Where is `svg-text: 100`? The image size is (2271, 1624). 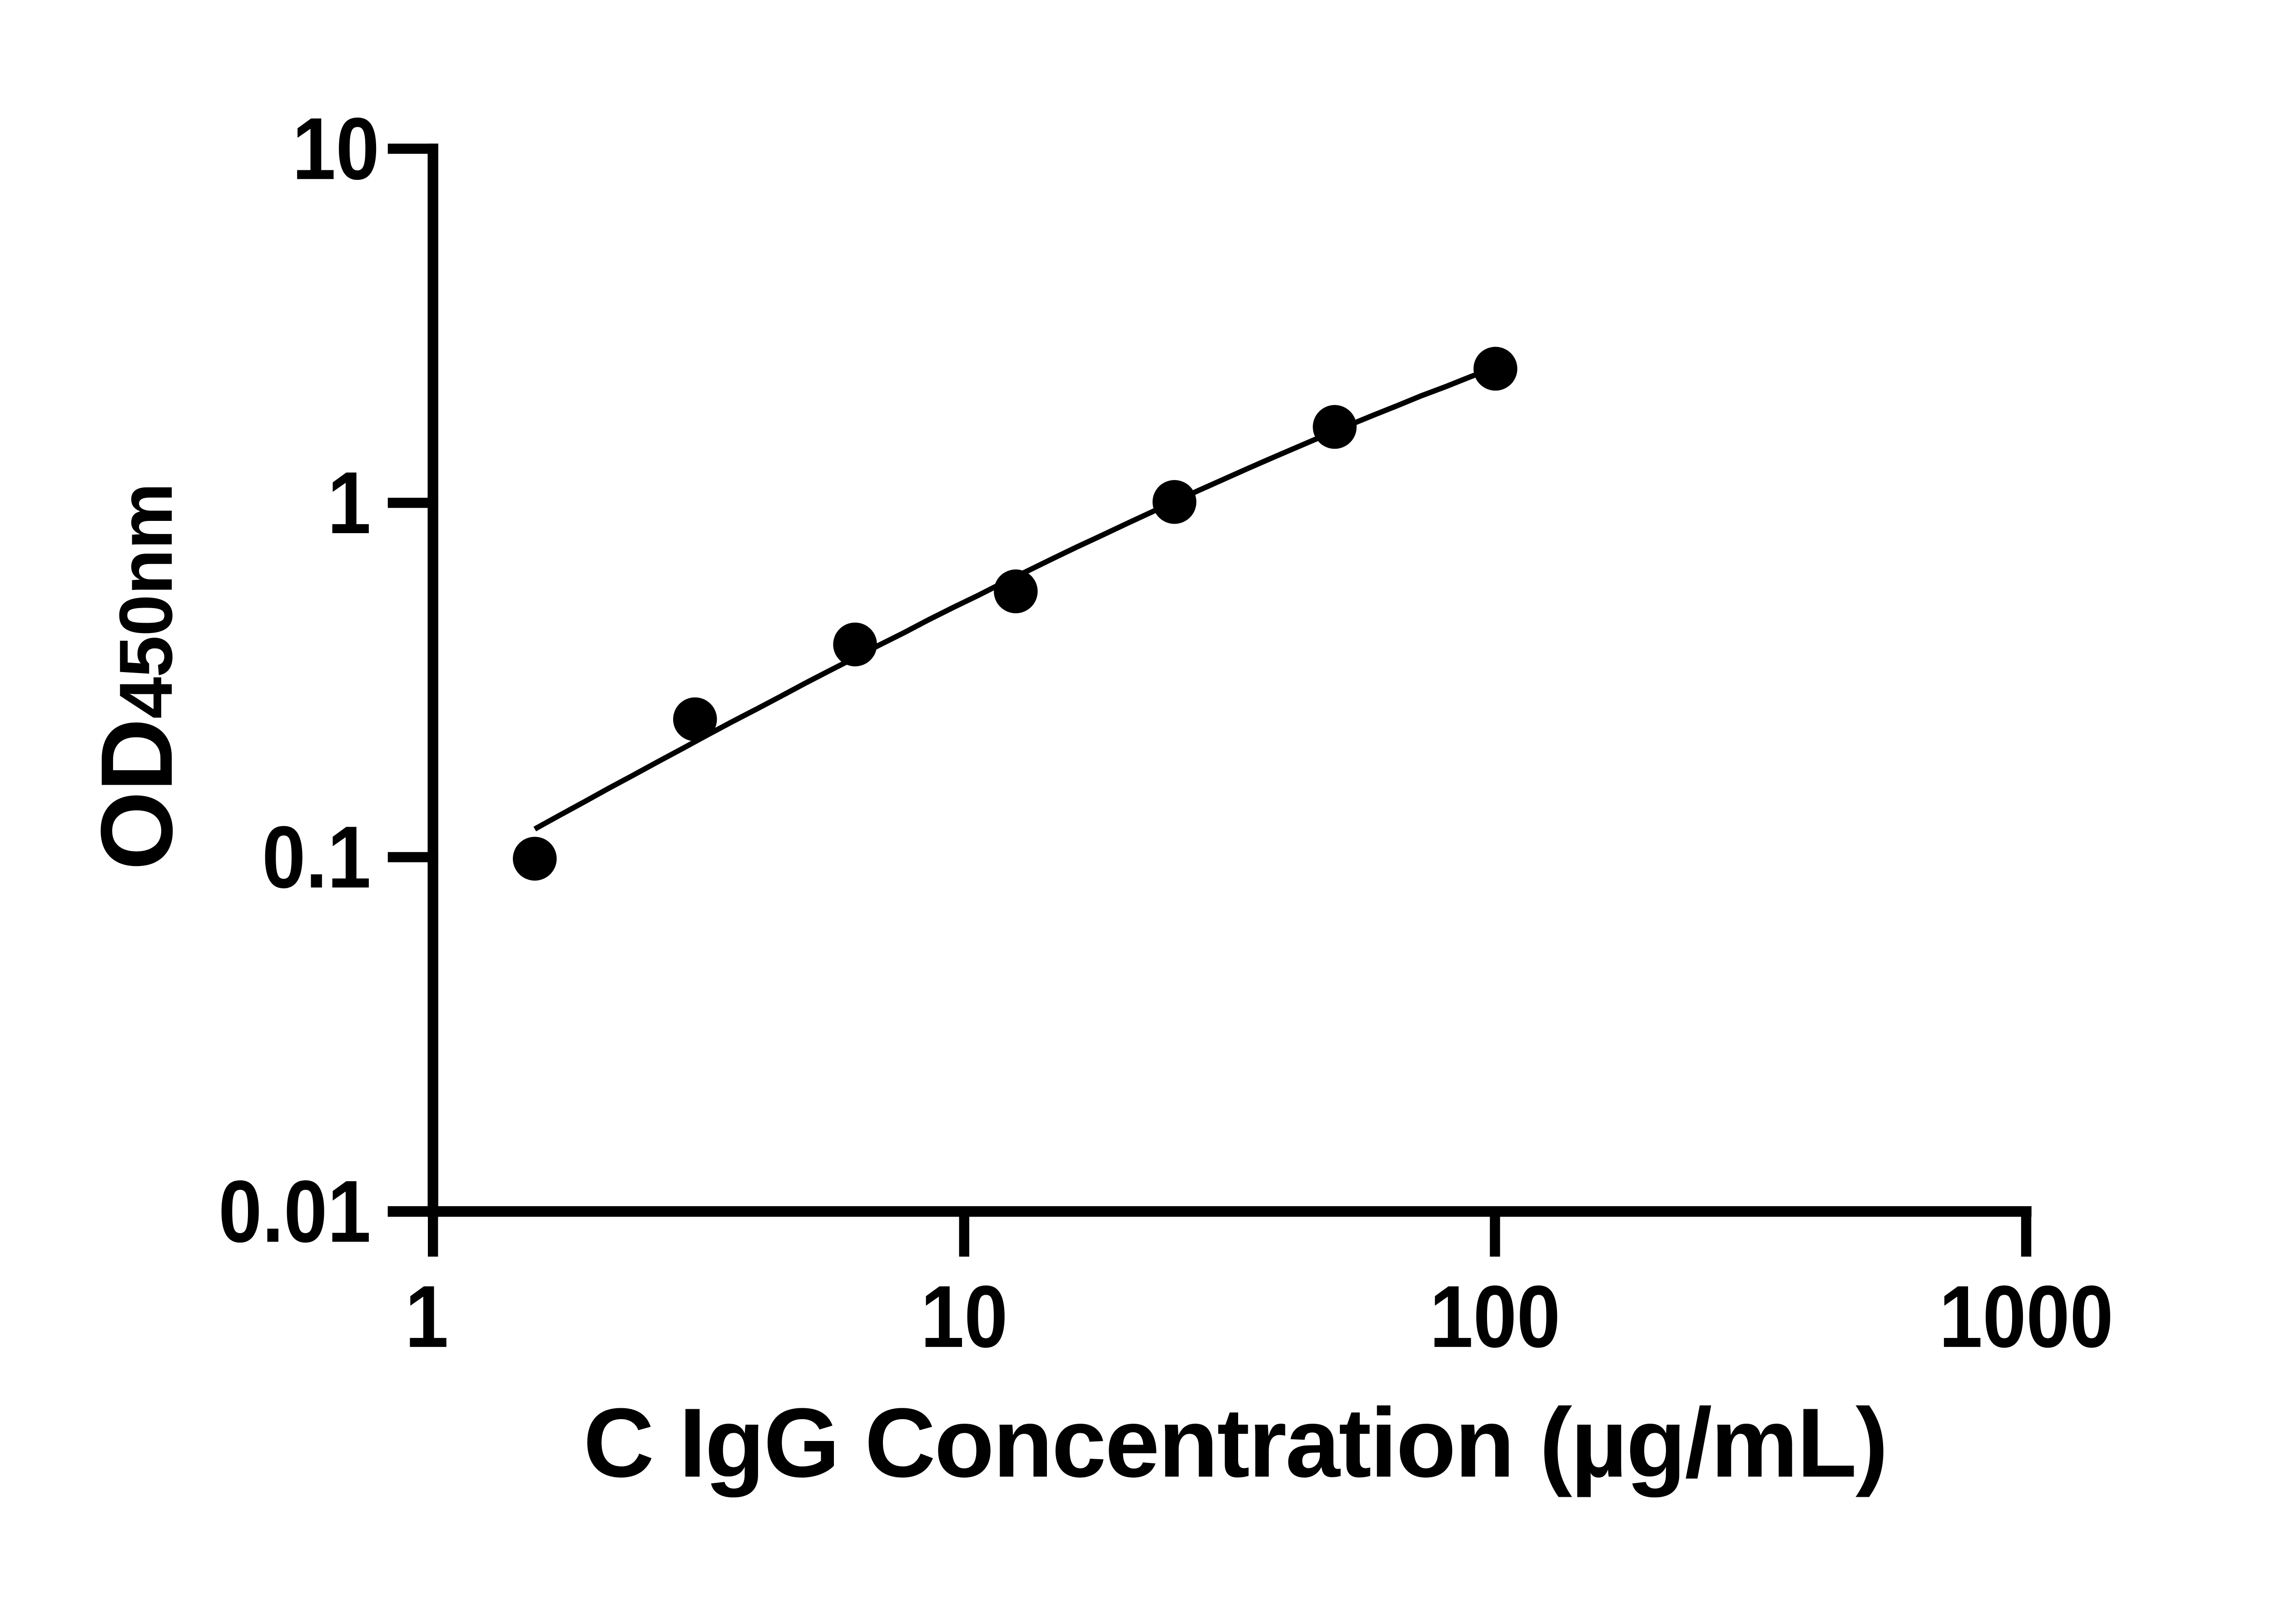
svg-text: 100 is located at coordinates (1494, 1317).